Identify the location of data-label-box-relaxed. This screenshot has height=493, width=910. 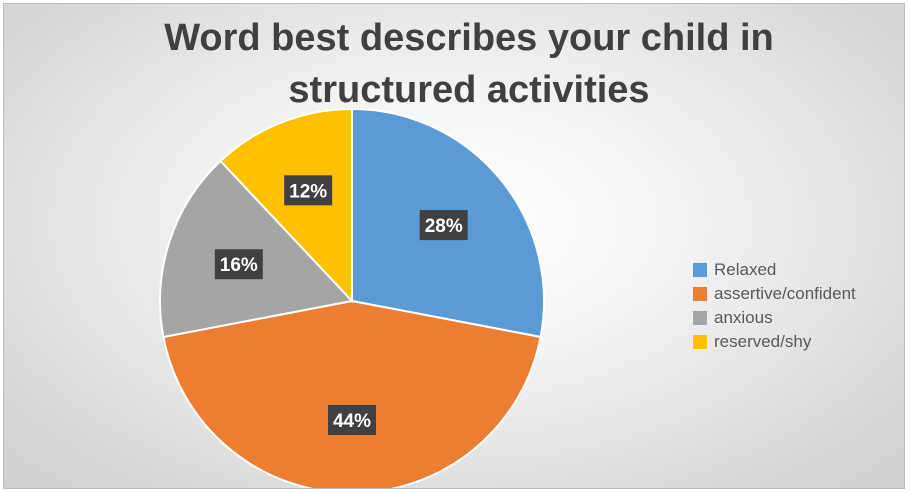
(443, 225).